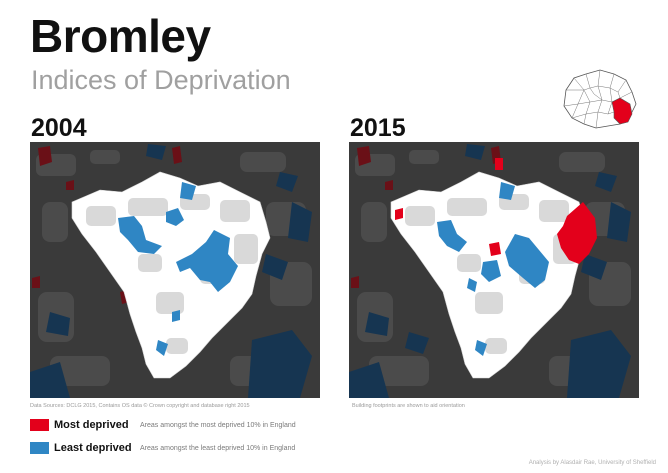 The image size is (668, 473). Describe the element at coordinates (378, 128) in the screenshot. I see `year-label-2015: 2015` at that location.